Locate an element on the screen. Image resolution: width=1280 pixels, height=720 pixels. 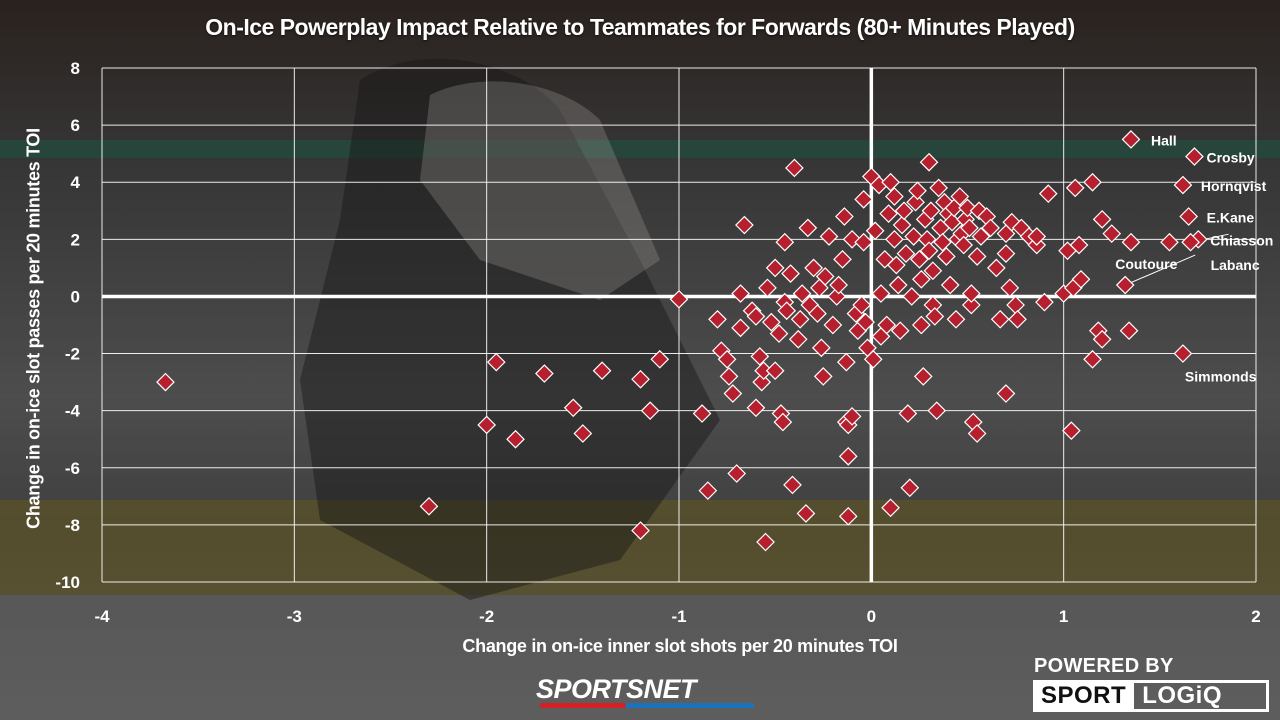
y-tick-label: -4 is located at coordinates (73, 411).